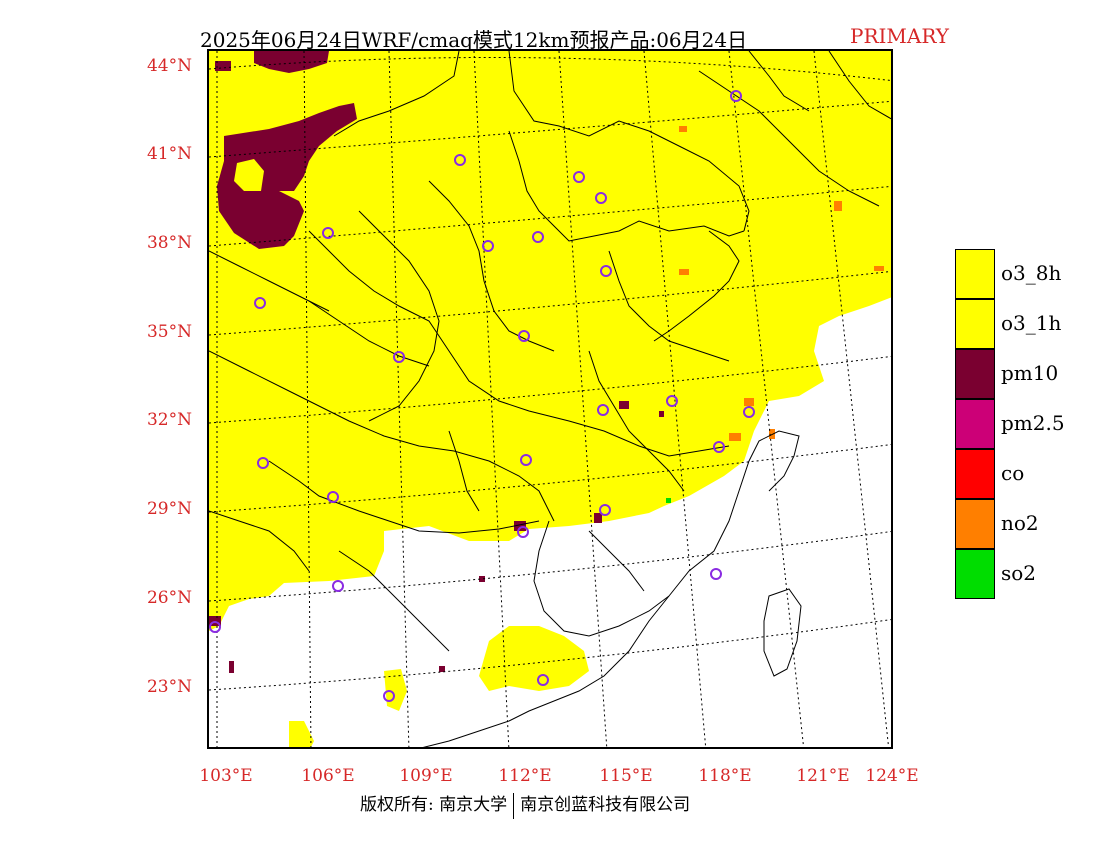  I want to click on legend-label-so2: so2, so click(1019, 573).